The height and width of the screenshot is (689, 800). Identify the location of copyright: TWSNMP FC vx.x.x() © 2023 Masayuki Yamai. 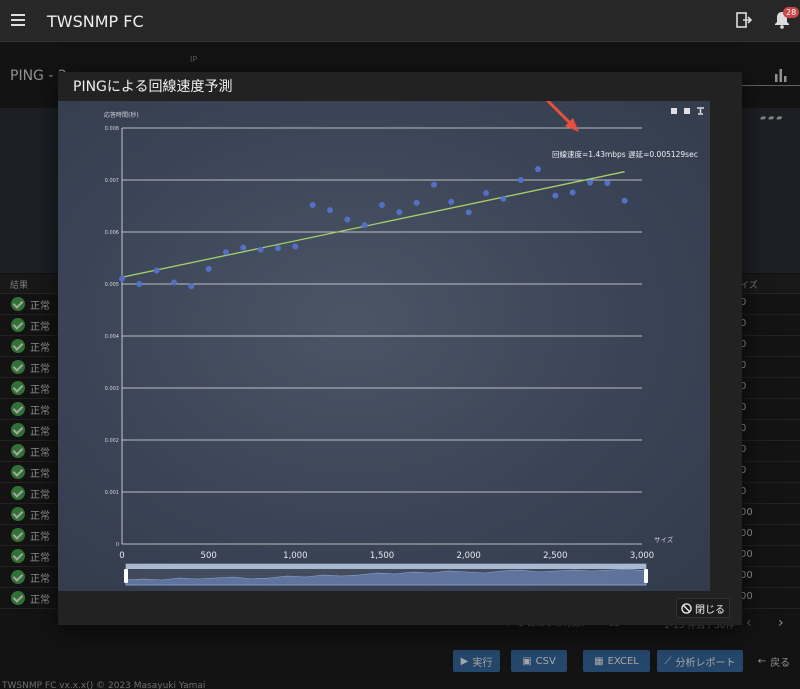
(104, 685).